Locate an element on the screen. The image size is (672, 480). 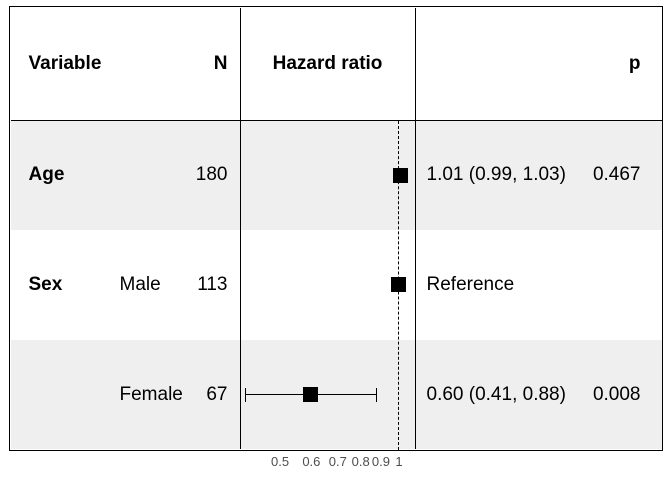
x-axis: 0.5 0.6 0.7 0.8 0.9 1 is located at coordinates (328, 463).